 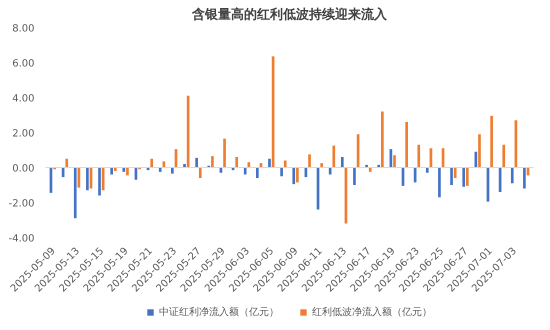 What do you see at coordinates (23, 169) in the screenshot?
I see `y-tick-label: 0.00` at bounding box center [23, 169].